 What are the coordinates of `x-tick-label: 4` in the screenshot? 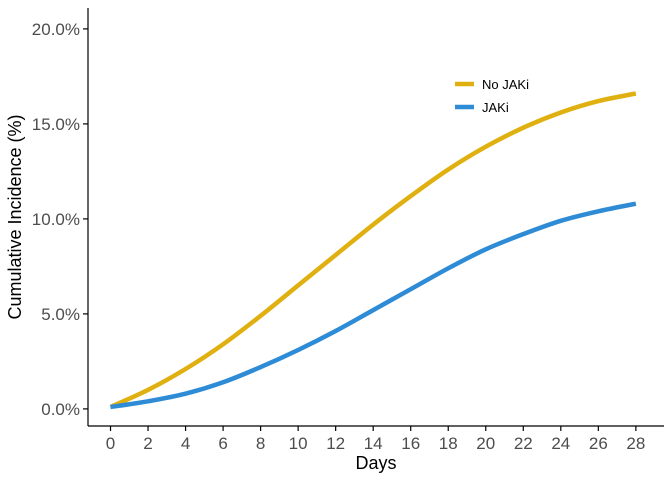 It's located at (185, 443).